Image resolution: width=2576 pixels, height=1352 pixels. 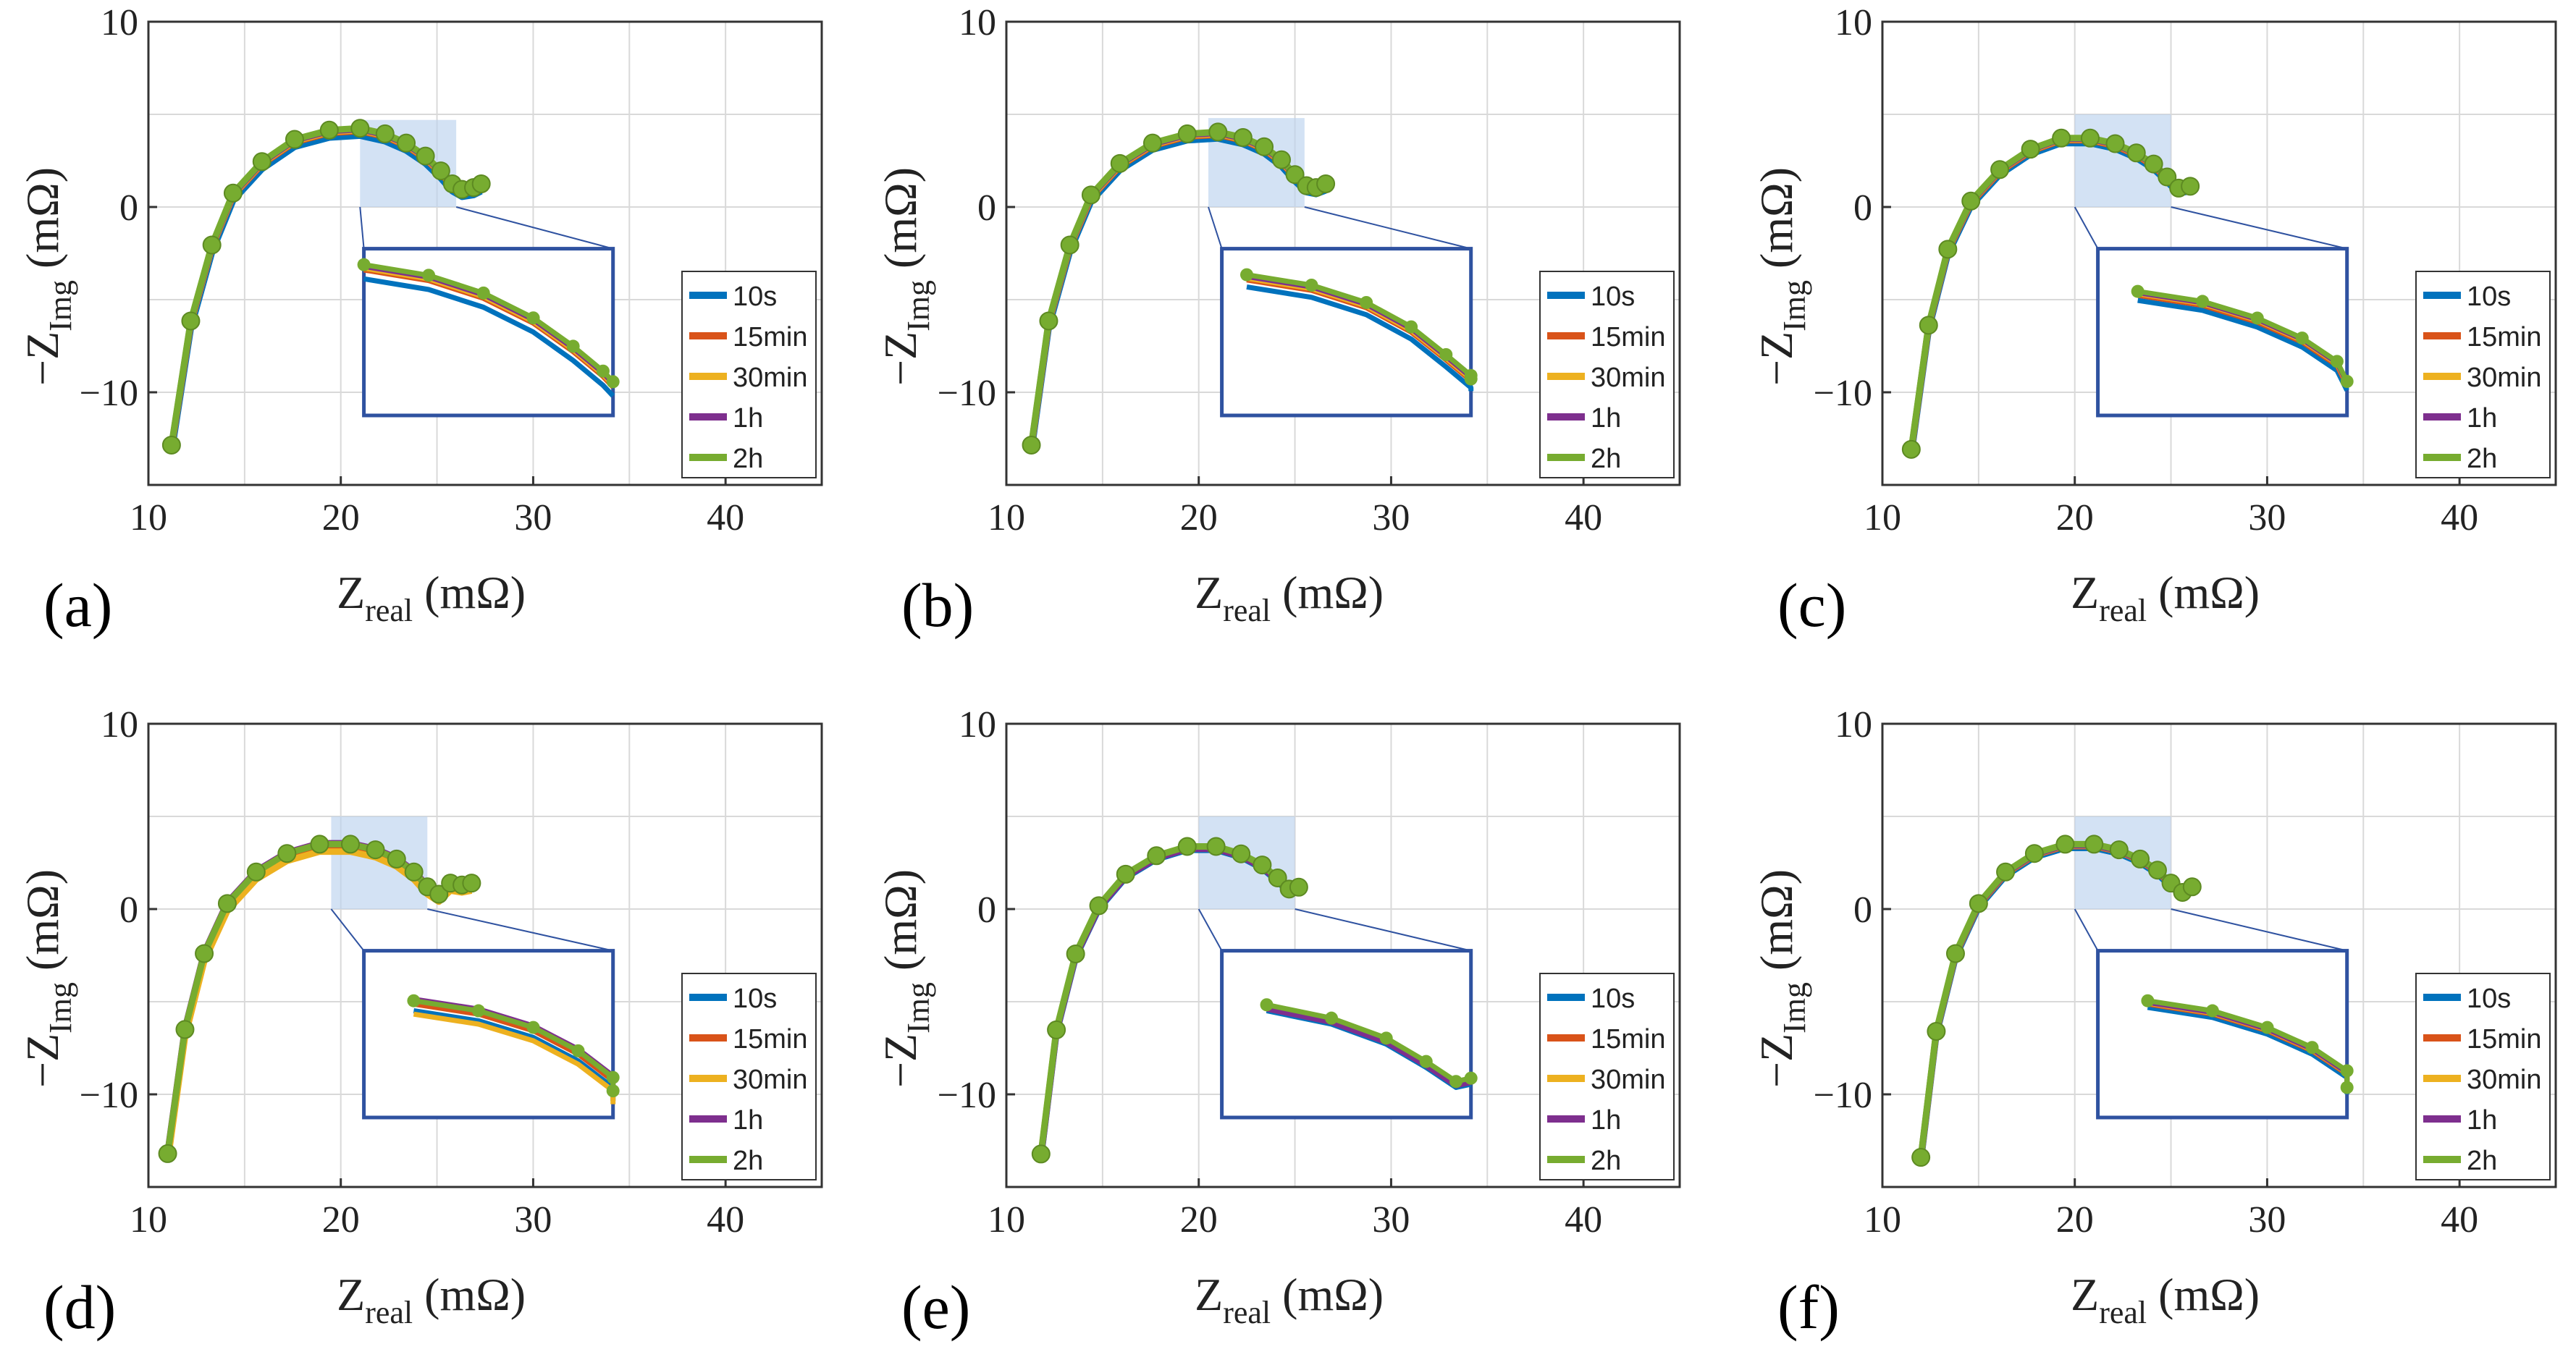 What do you see at coordinates (1794, 305) in the screenshot?
I see `y-label-sub: Img` at bounding box center [1794, 305].